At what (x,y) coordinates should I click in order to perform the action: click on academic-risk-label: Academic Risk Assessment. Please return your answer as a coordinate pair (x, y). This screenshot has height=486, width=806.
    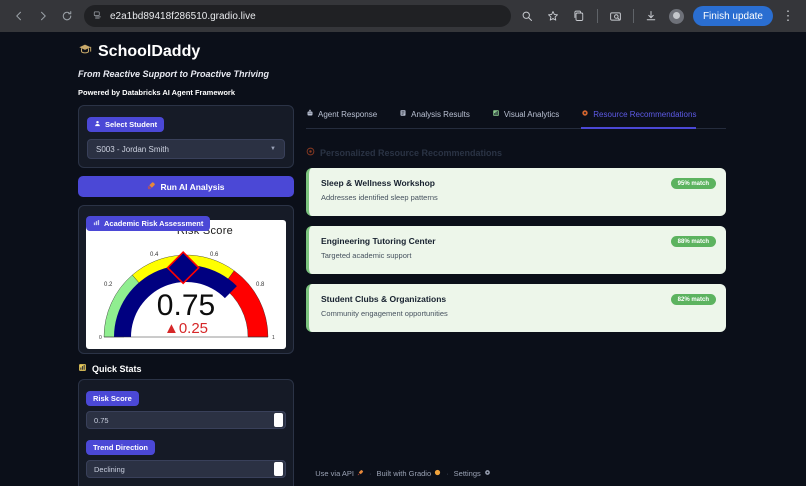
    Looking at the image, I should click on (148, 223).